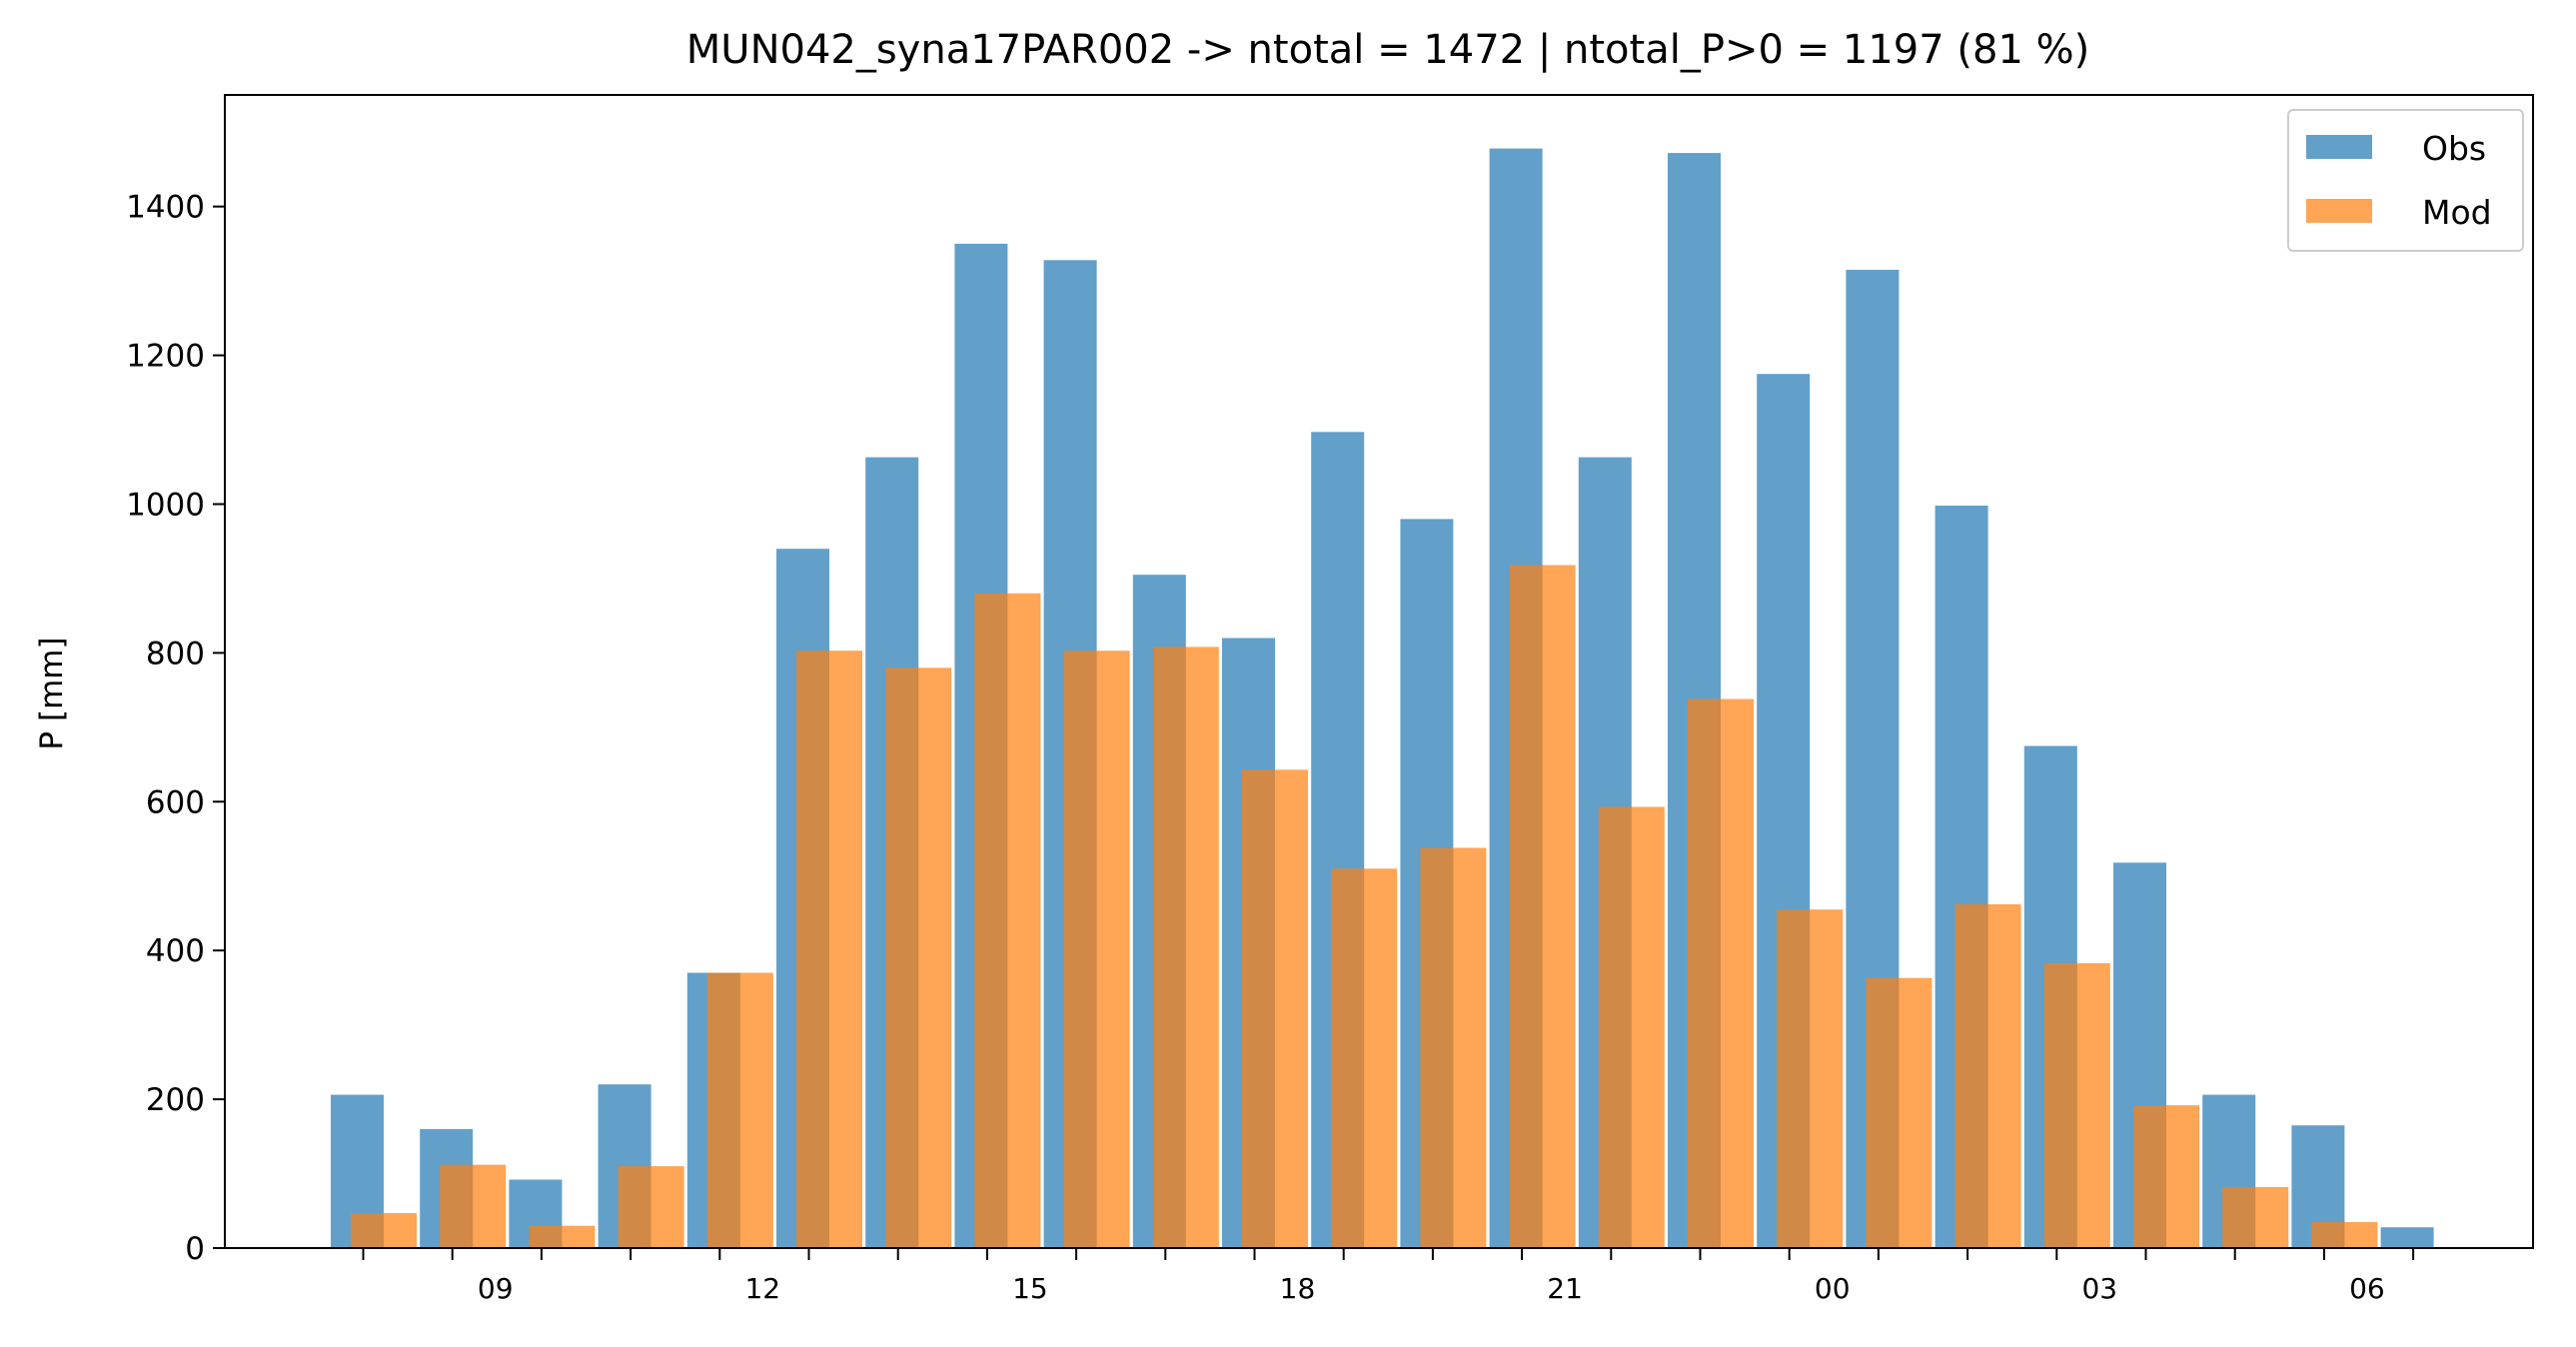  What do you see at coordinates (2457, 212) in the screenshot?
I see `legend-label-mod: Mod` at bounding box center [2457, 212].